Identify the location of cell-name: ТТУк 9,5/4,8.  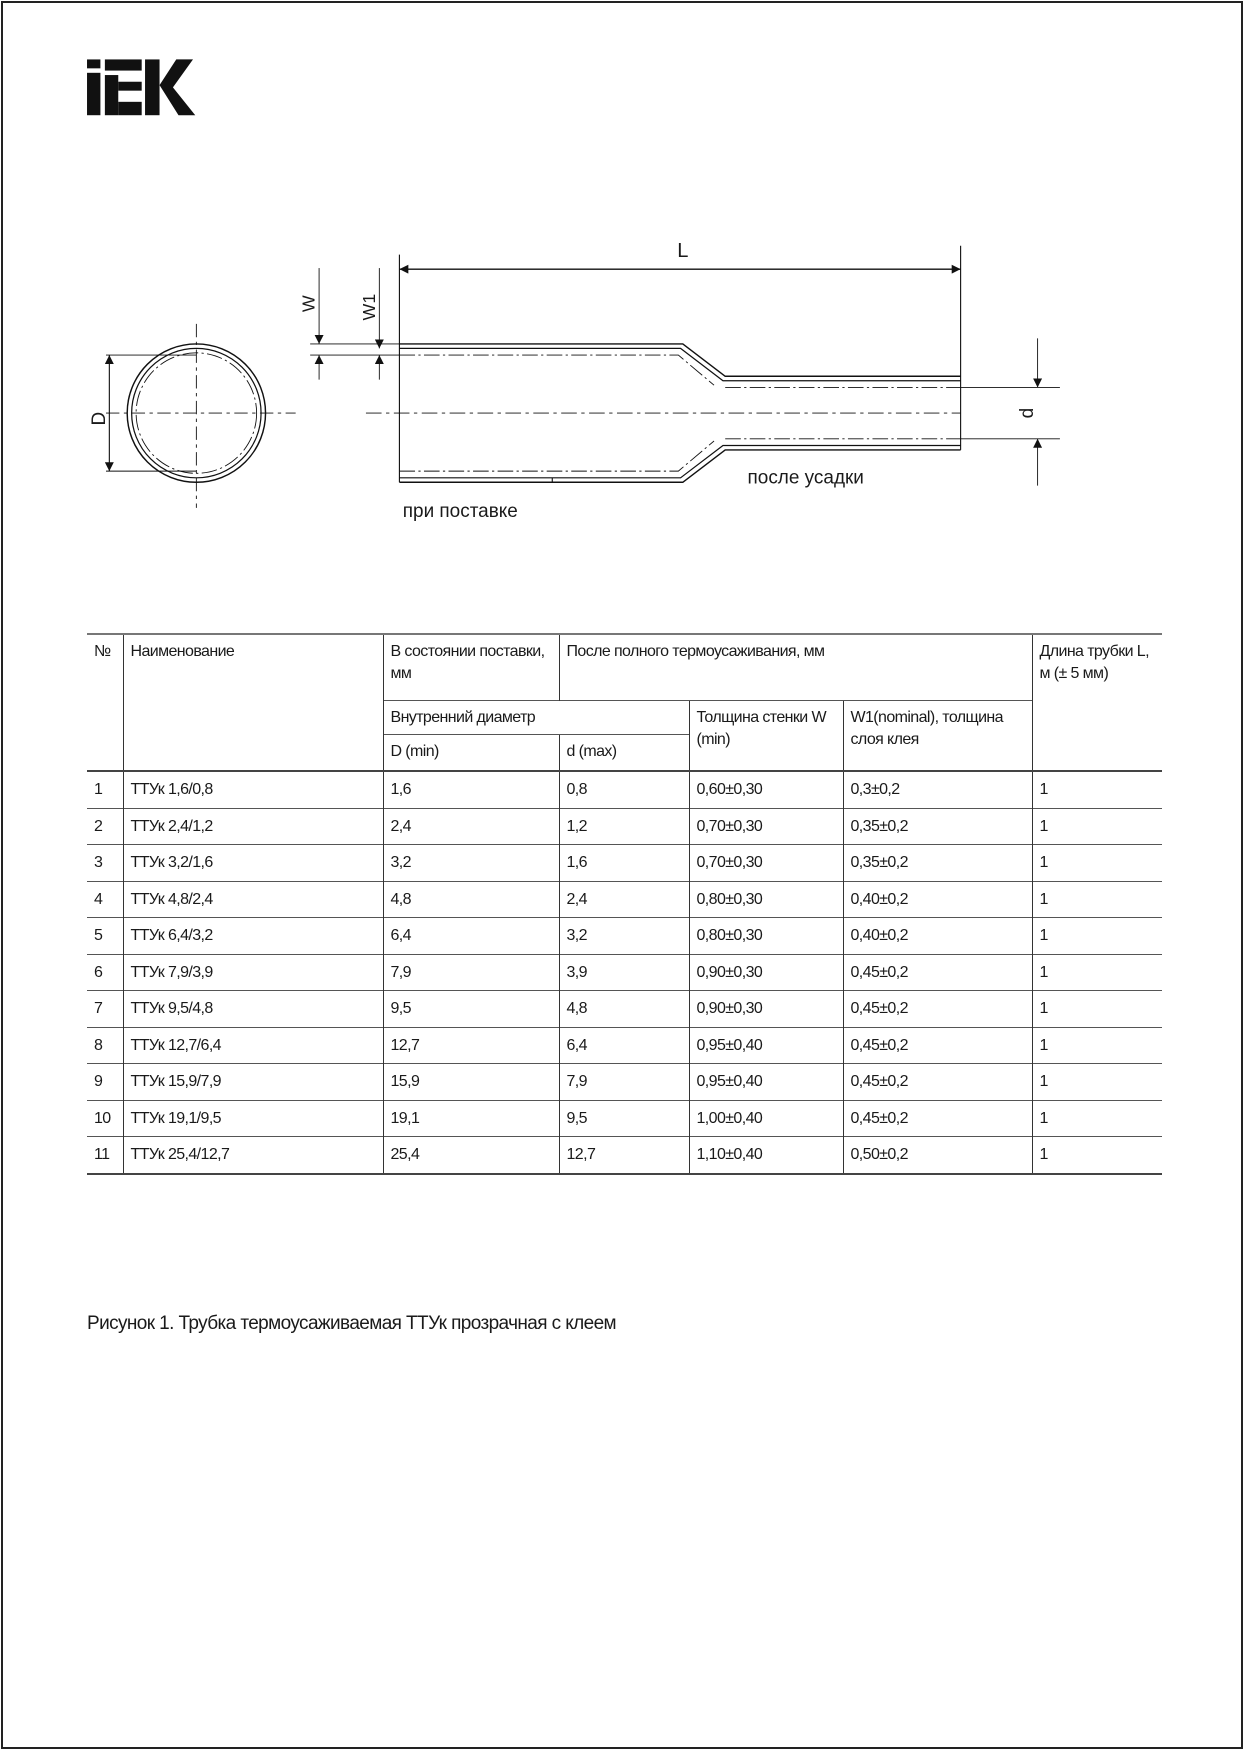
(252, 1008).